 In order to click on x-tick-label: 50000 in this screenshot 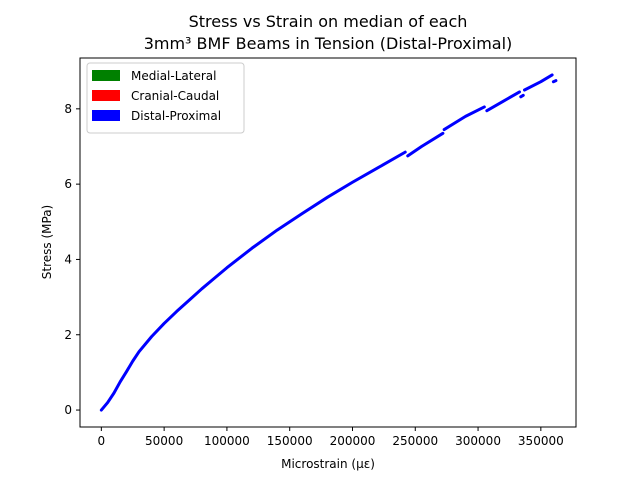, I will do `click(164, 441)`.